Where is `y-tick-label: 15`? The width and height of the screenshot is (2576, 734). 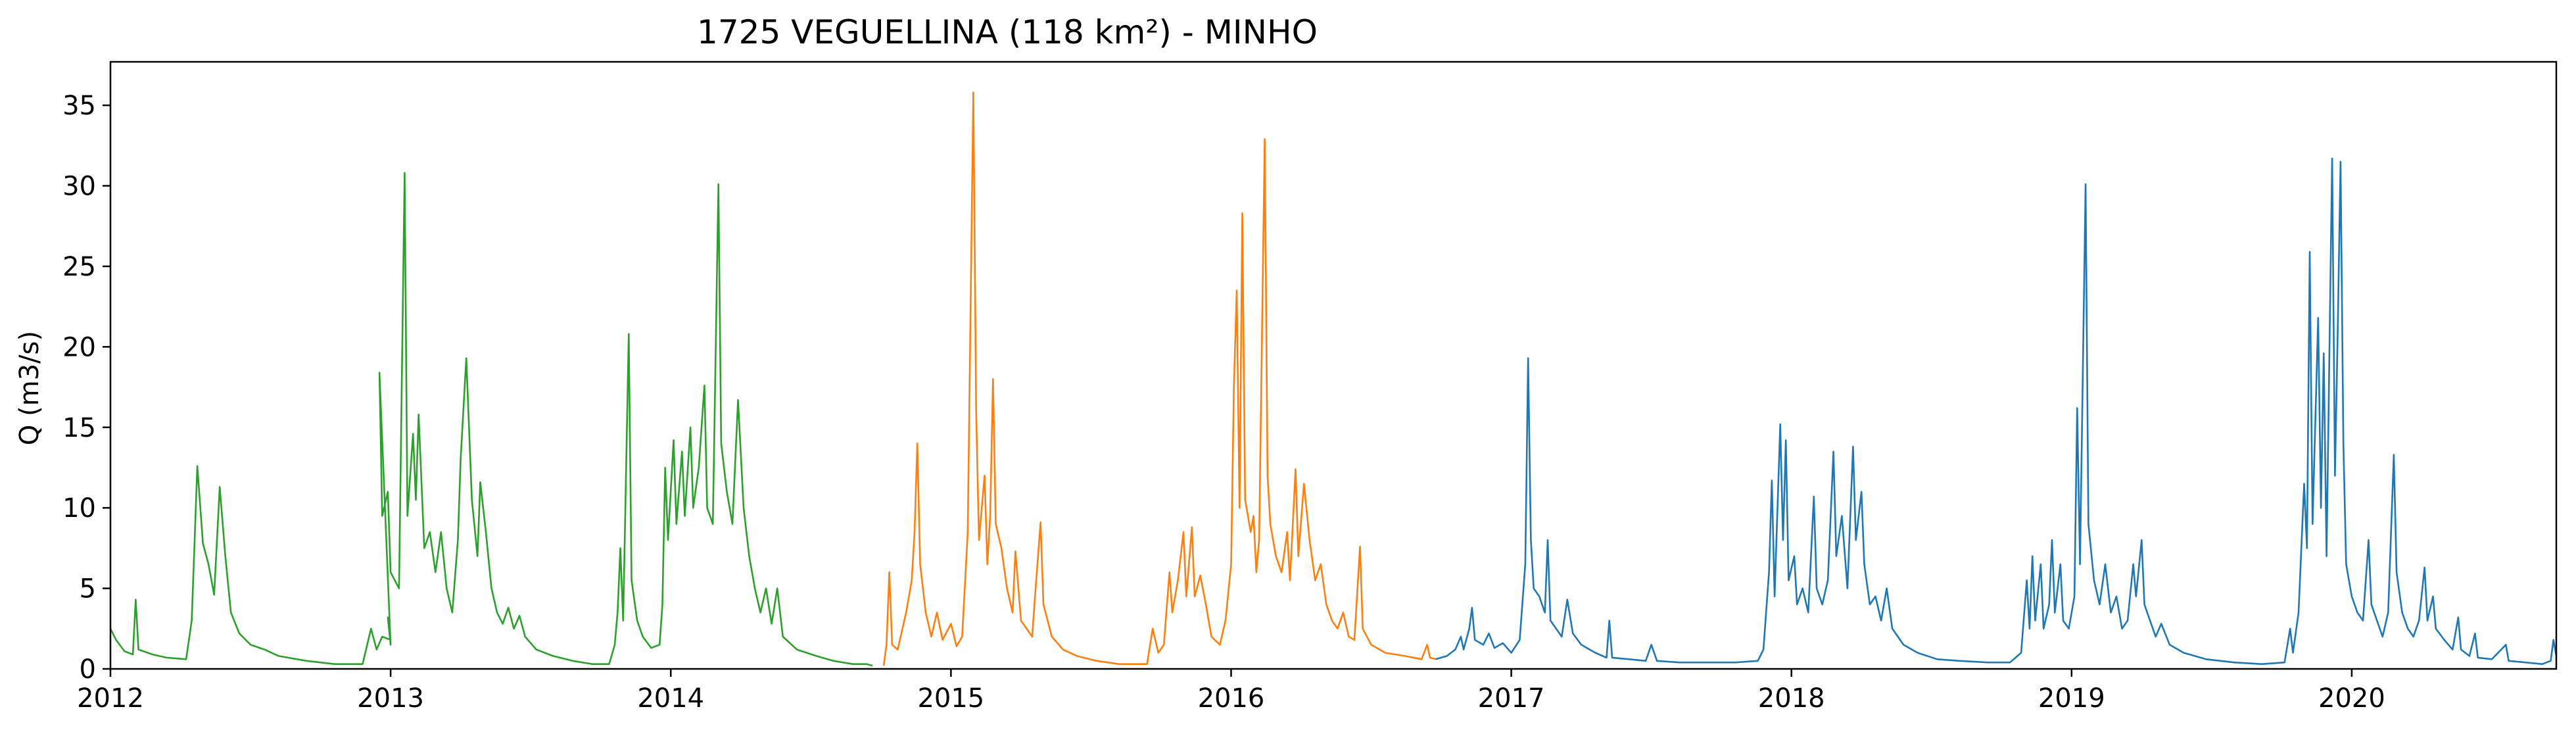 y-tick-label: 15 is located at coordinates (79, 428).